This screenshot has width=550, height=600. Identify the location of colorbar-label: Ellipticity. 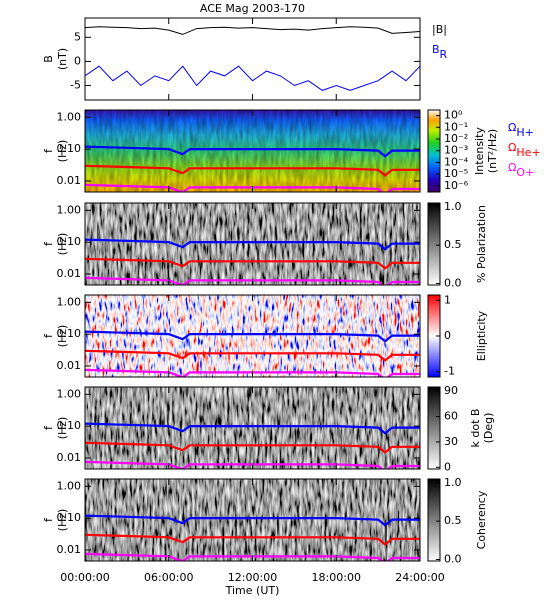
(481, 335).